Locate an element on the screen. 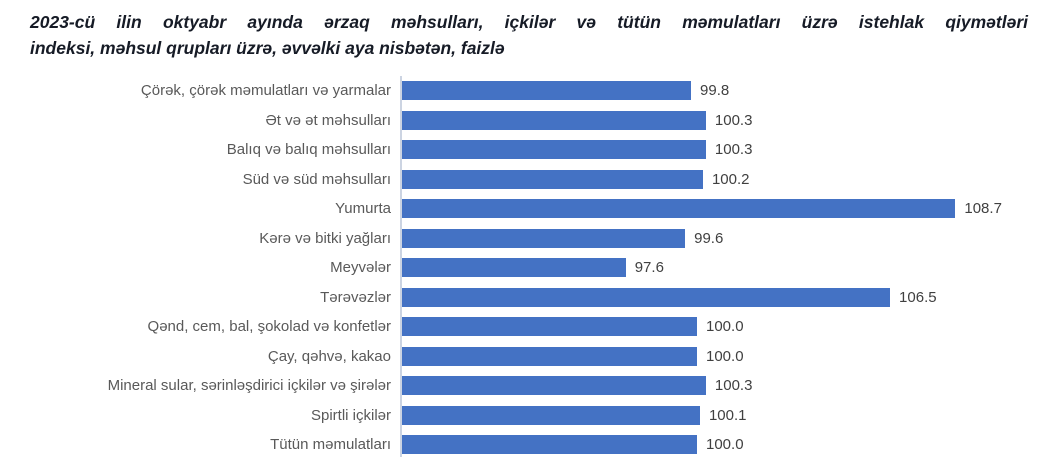  chart-row: Tərəvəzlər 106.5 is located at coordinates (526, 298).